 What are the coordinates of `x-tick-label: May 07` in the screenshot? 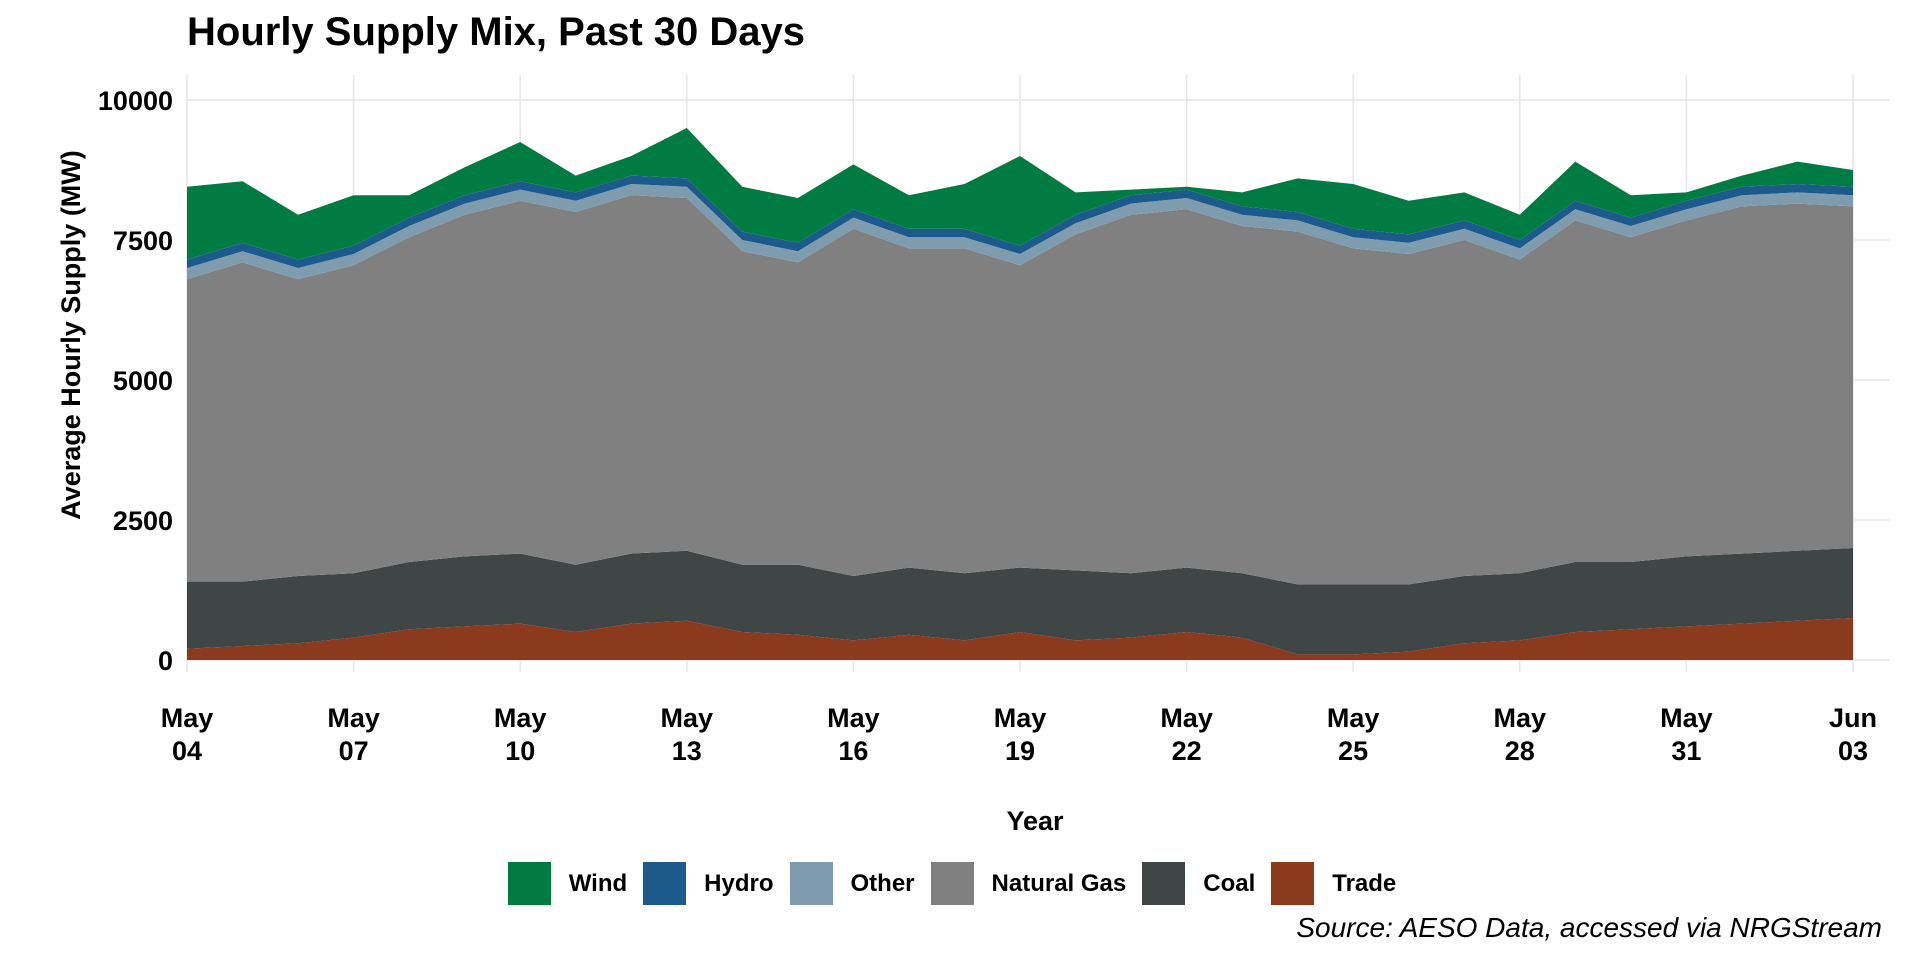 It's located at (353, 734).